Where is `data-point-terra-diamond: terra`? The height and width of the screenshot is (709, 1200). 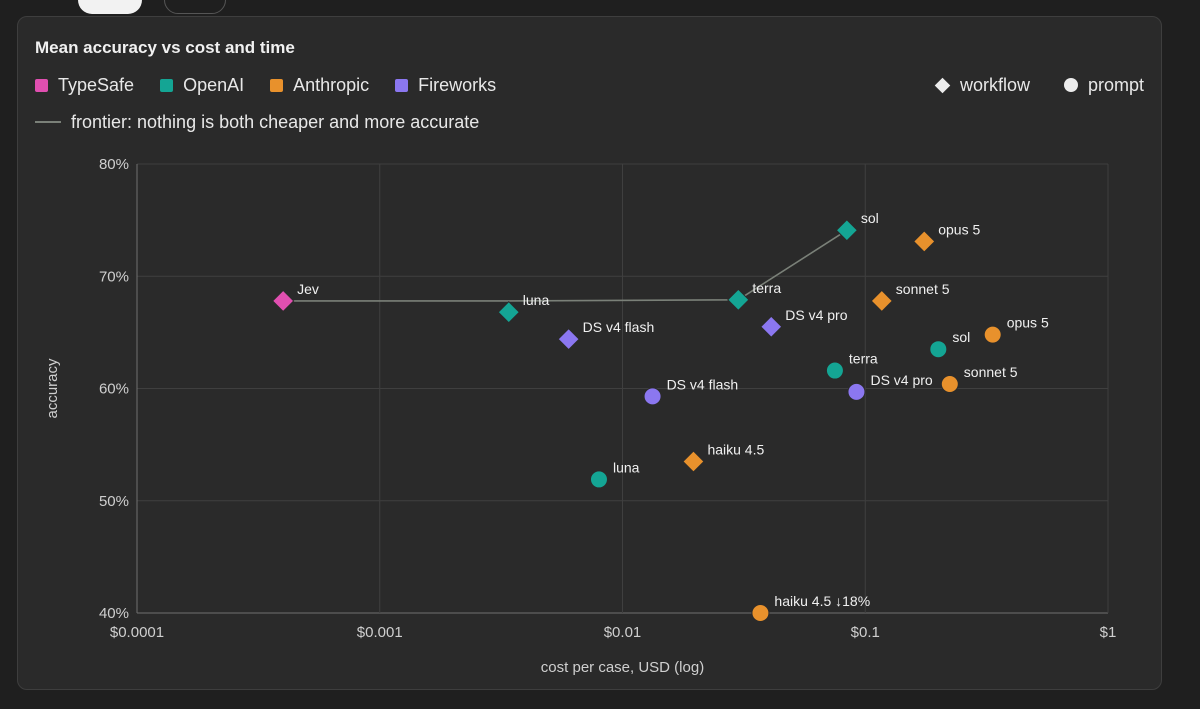 data-point-terra-diamond: terra is located at coordinates (754, 296).